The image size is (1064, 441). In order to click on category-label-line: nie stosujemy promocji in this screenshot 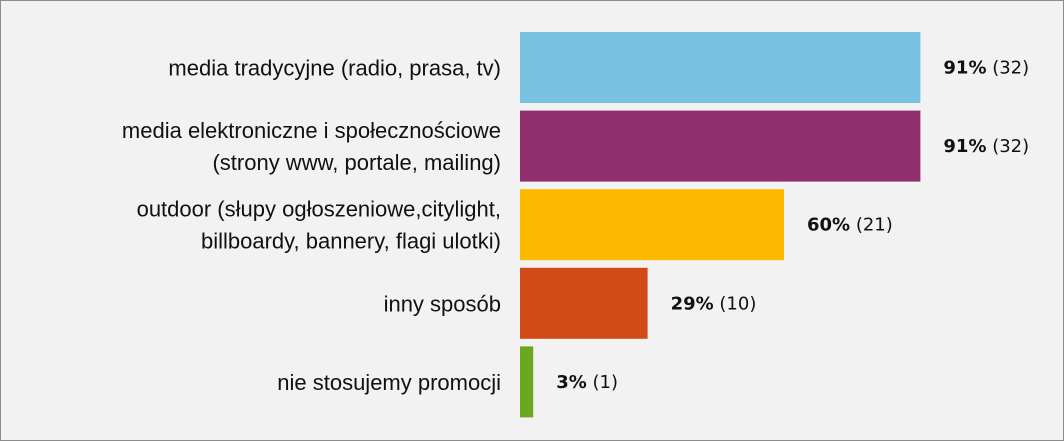, I will do `click(389, 382)`.